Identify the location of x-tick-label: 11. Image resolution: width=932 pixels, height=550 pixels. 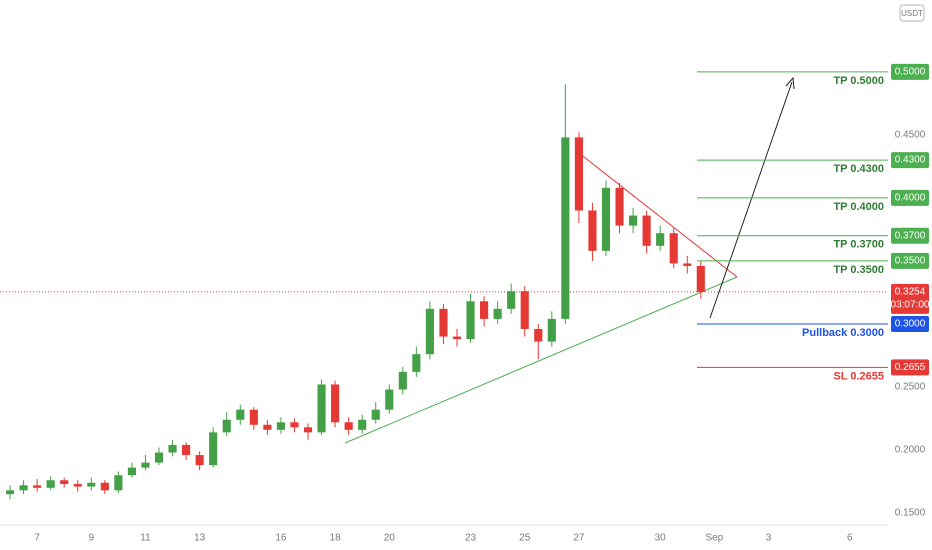
(145, 538).